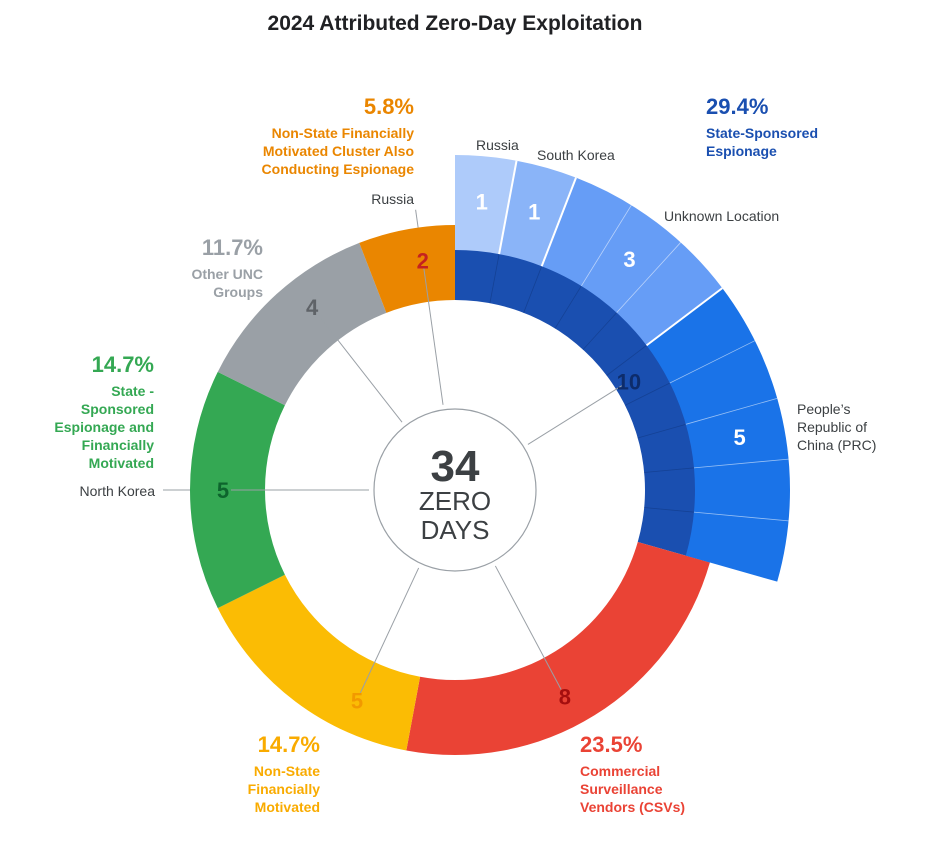 Image resolution: width=951 pixels, height=843 pixels. What do you see at coordinates (611, 744) in the screenshot?
I see `category-percent-csv: 23.5%` at bounding box center [611, 744].